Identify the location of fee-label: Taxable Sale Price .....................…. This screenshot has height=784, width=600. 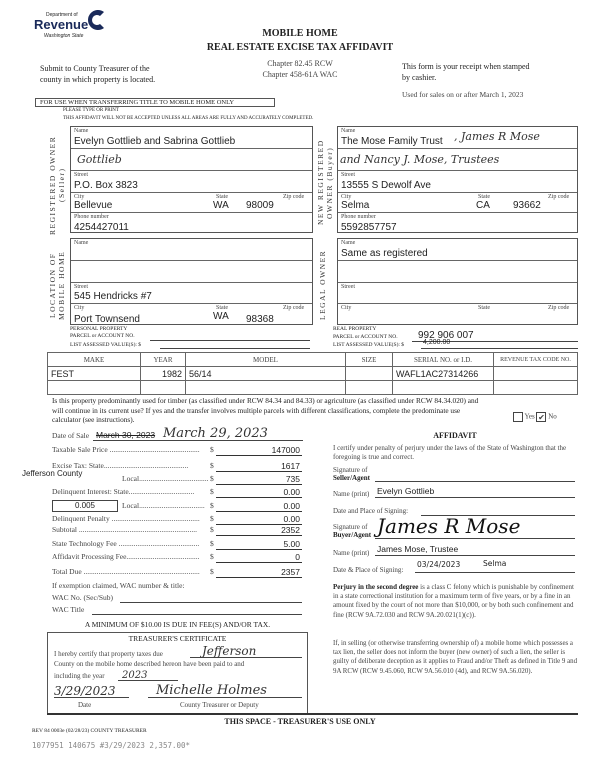
(126, 449).